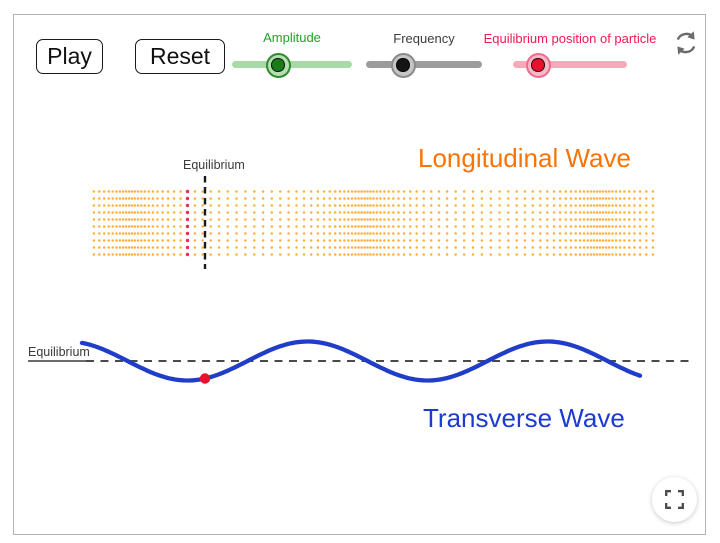 Image resolution: width=720 pixels, height=543 pixels. I want to click on refresh-icon-glyph, so click(686, 43).